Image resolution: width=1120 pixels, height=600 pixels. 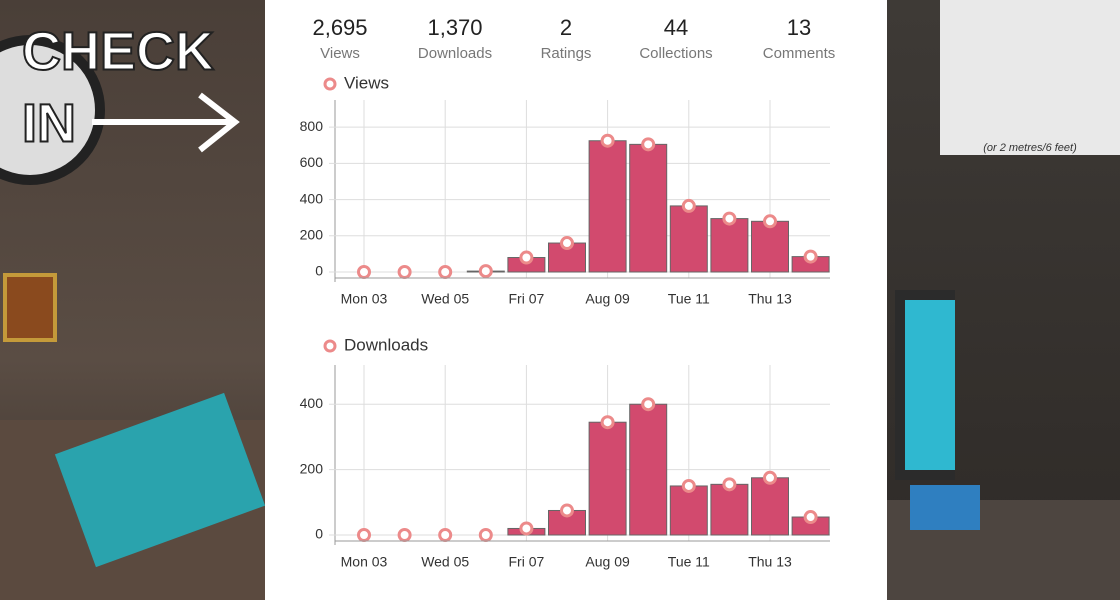 I want to click on stat-label: Collections, so click(x=675, y=53).